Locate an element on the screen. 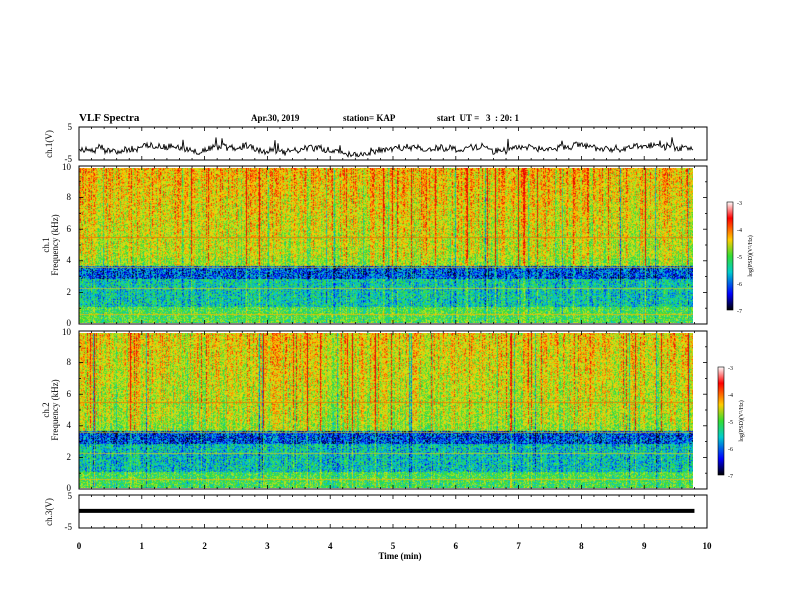 The height and width of the screenshot is (612, 792). x-tick-label-6: 6 is located at coordinates (456, 546).